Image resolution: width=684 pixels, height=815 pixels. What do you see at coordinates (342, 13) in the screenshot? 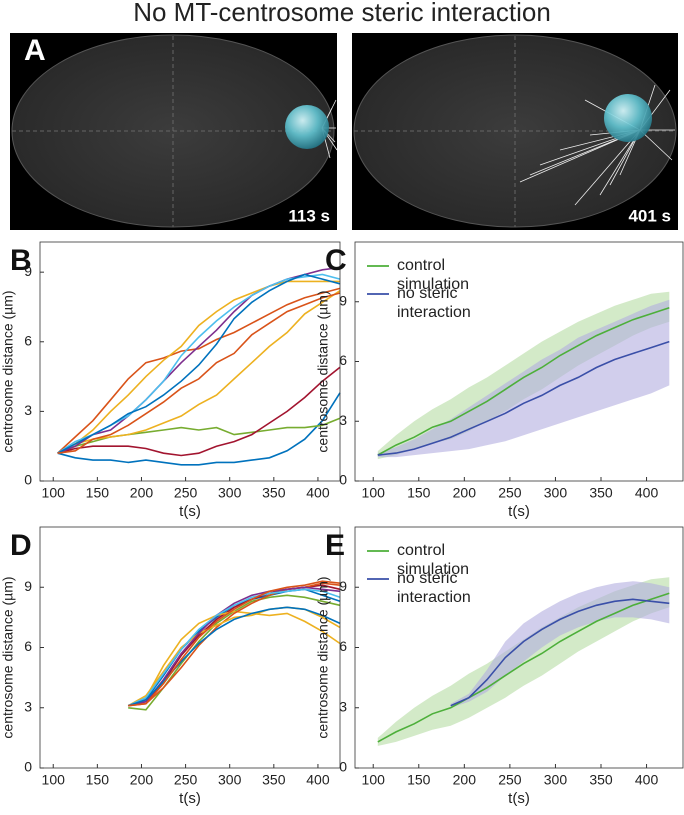
I see `figure-title: No MT-centrosome steric interaction` at bounding box center [342, 13].